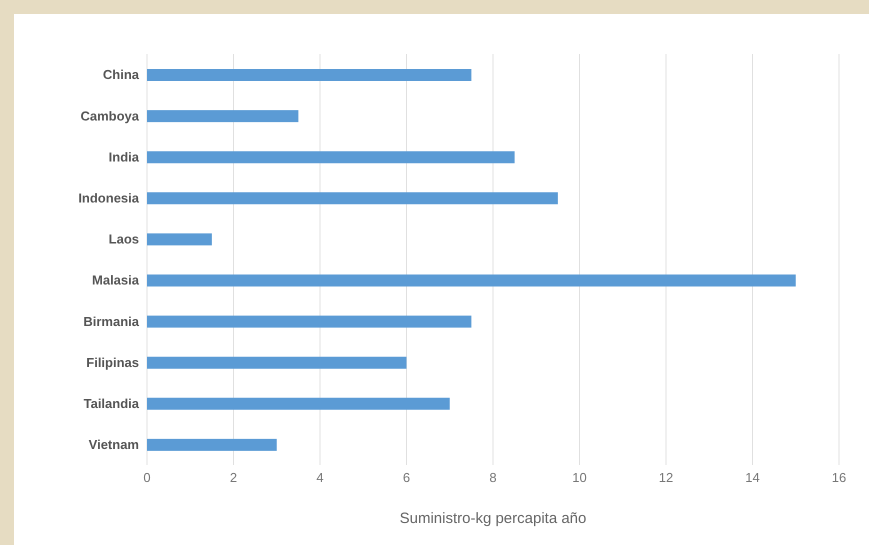  Describe the element at coordinates (109, 198) in the screenshot. I see `y-tick-label: Indonesia` at that location.